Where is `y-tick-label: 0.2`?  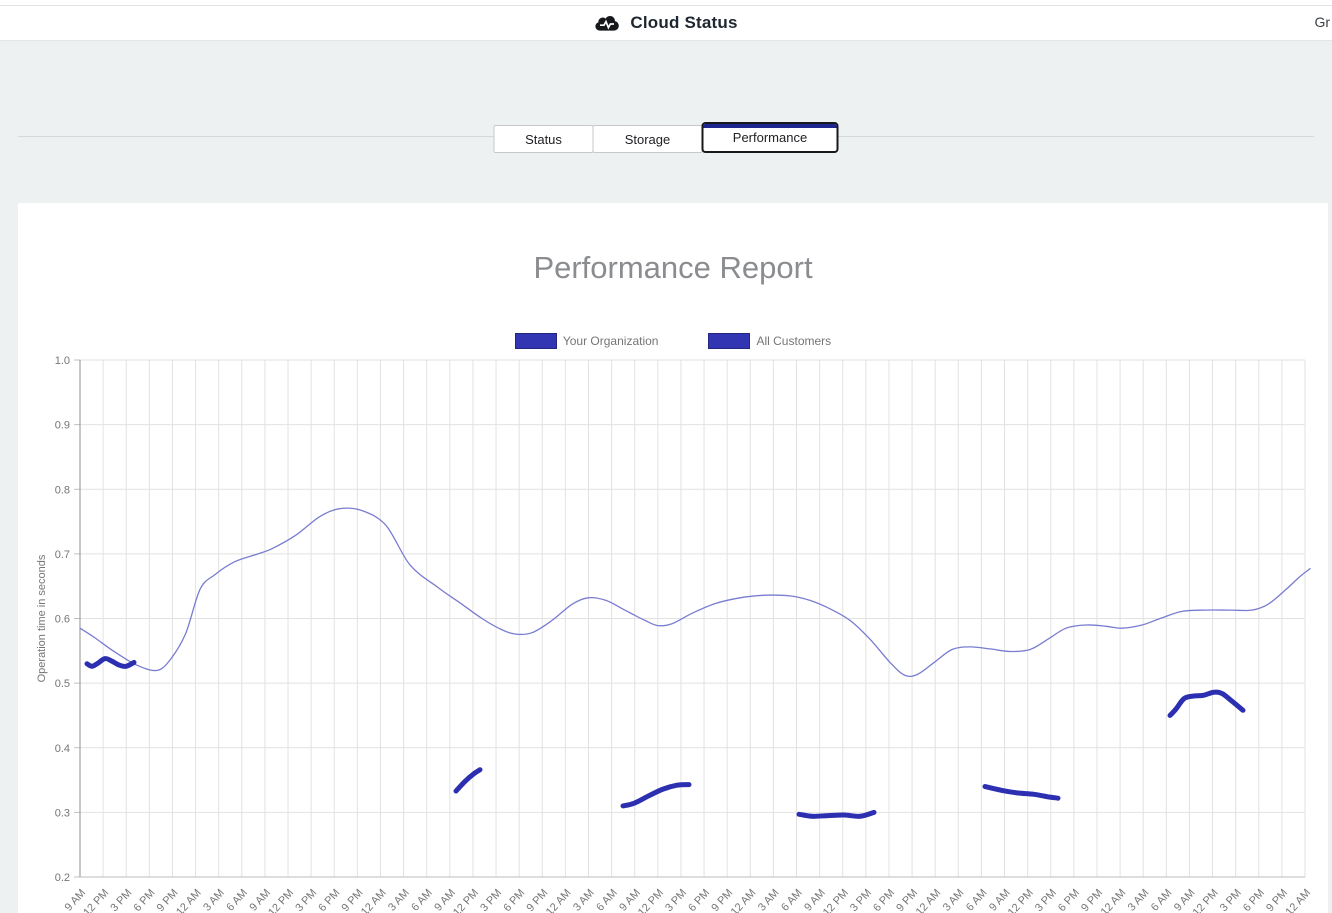 y-tick-label: 0.2 is located at coordinates (62, 878).